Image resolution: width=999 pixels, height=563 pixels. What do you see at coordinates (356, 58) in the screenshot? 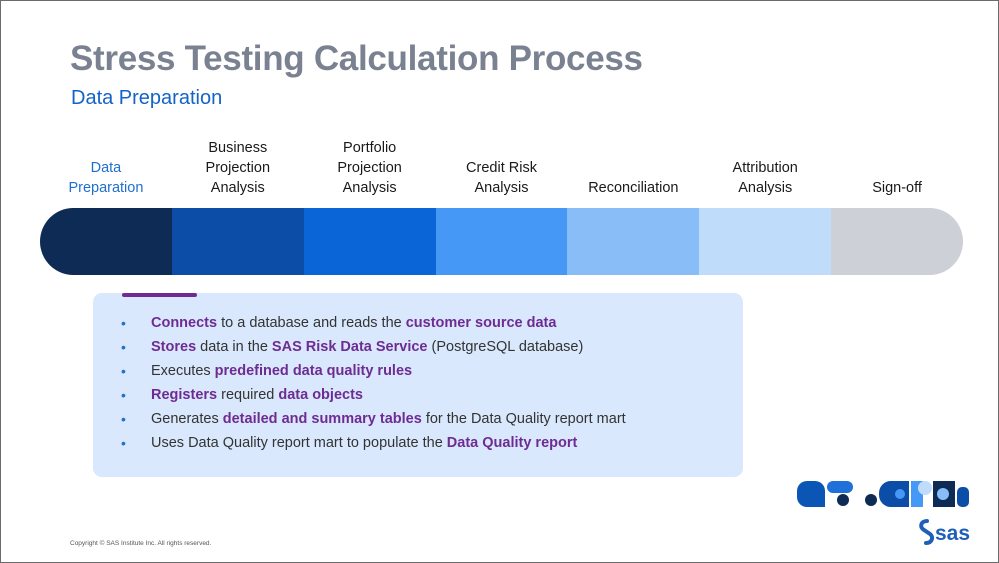
I see `slide-title: Stress Testing Calculation Process` at bounding box center [356, 58].